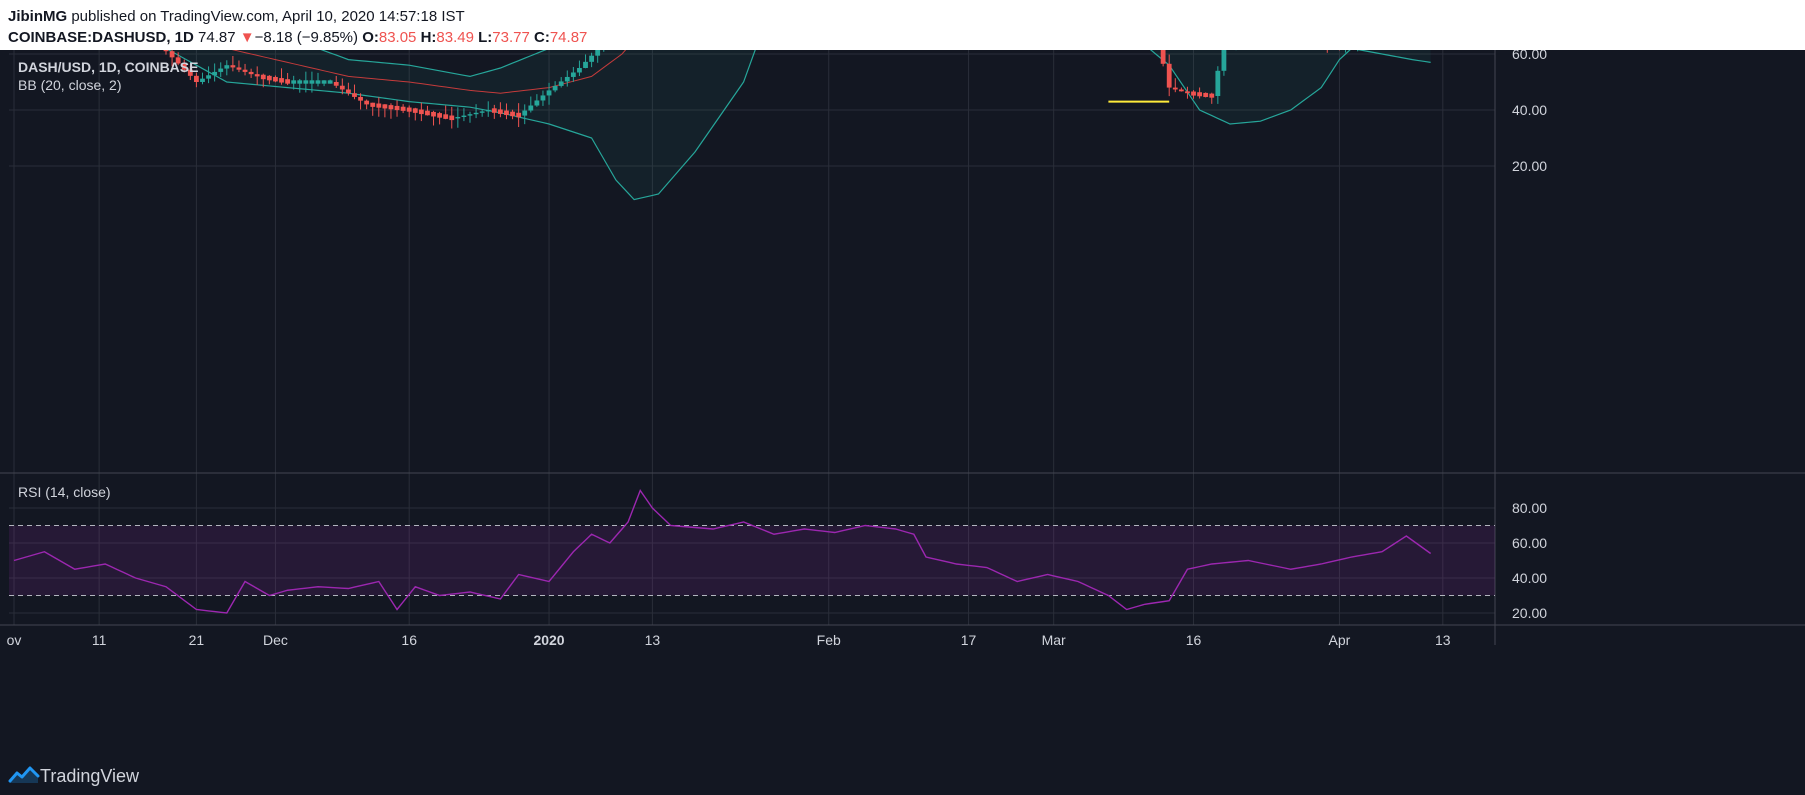  Describe the element at coordinates (197, 640) in the screenshot. I see `time-tick-label: 21` at that location.